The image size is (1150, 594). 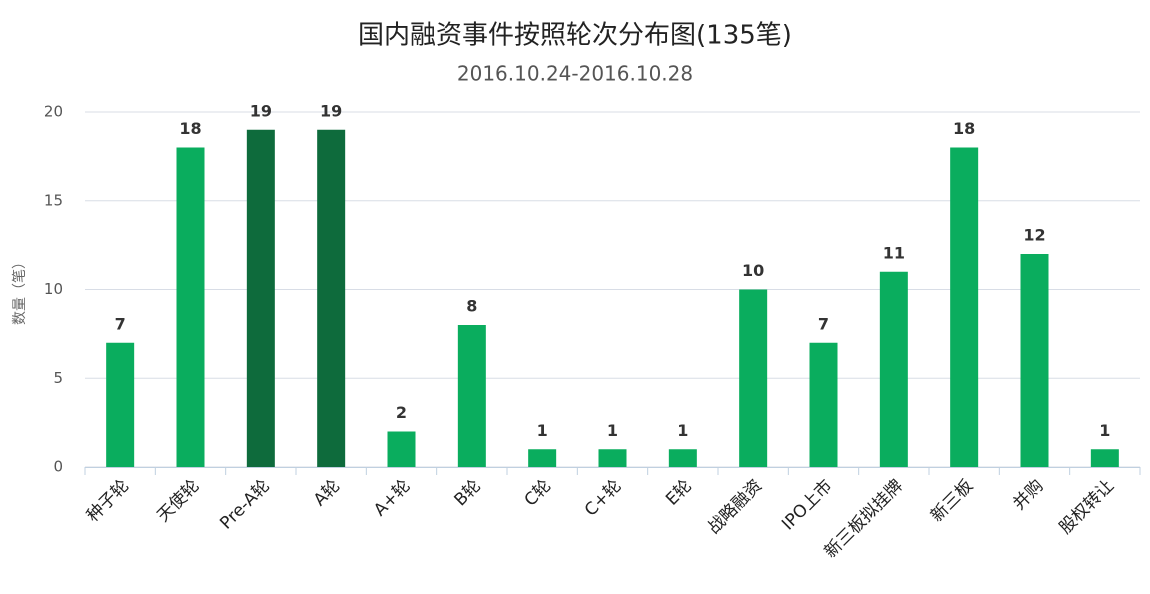 What do you see at coordinates (575, 74) in the screenshot?
I see `chart-subtitle: 2016.10.24-2016.10.28` at bounding box center [575, 74].